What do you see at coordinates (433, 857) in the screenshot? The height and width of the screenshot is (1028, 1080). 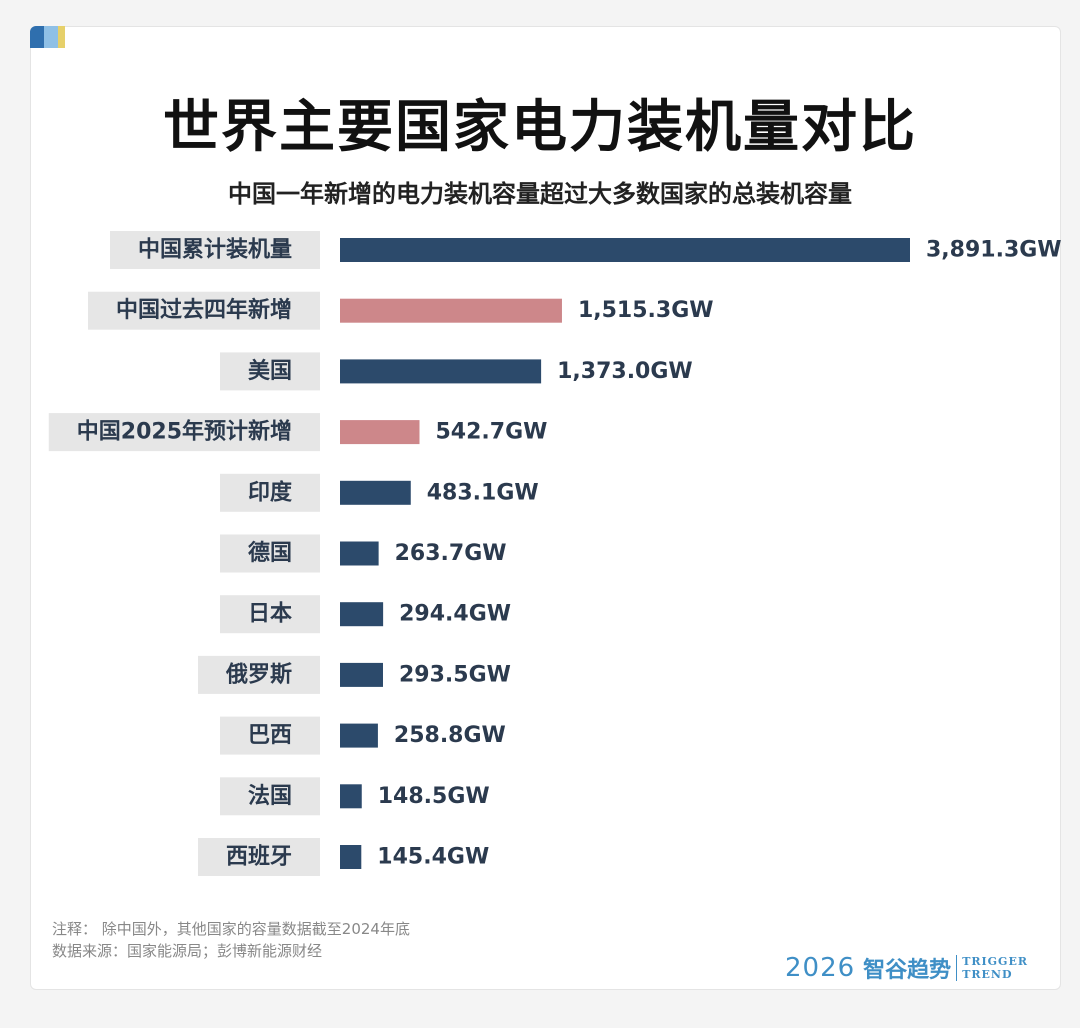 I see `value-label: 145.4GW` at bounding box center [433, 857].